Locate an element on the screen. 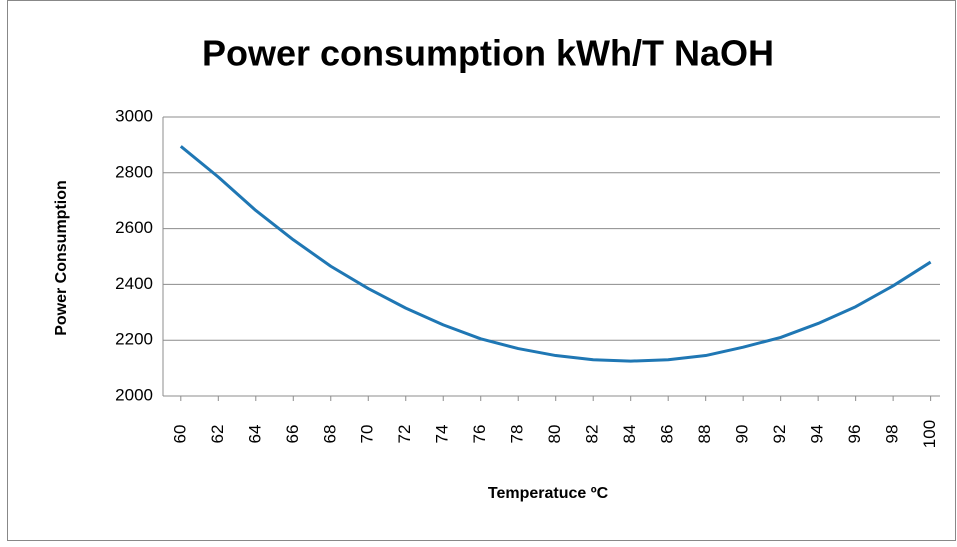  x-tick-label: 66 is located at coordinates (292, 434).